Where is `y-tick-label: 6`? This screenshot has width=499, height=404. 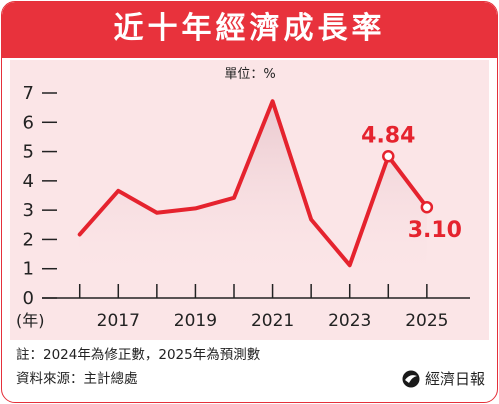
y-tick-label: 6 is located at coordinates (28, 122).